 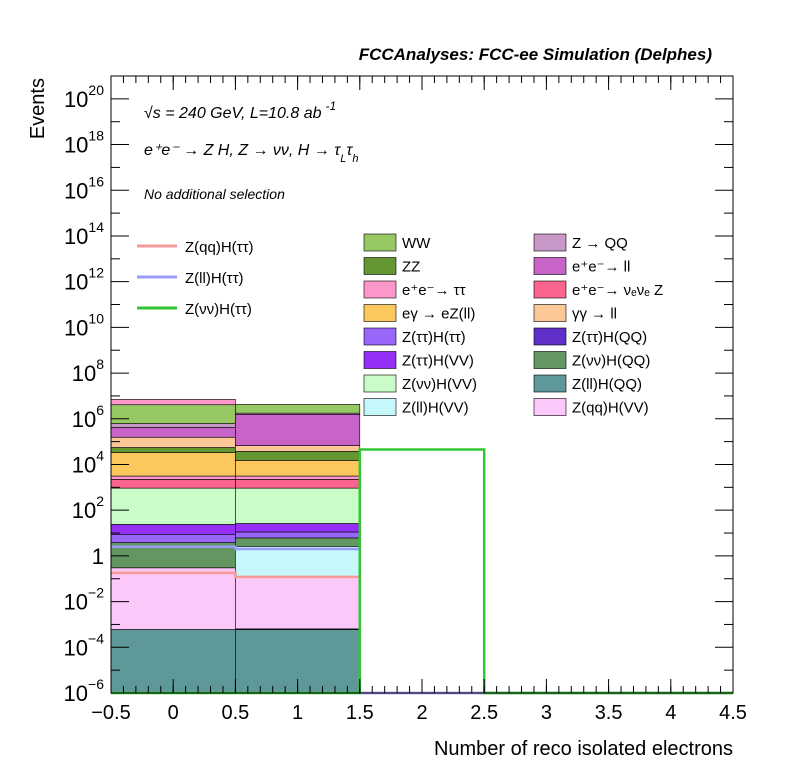 I want to click on x-tick-label: 1, so click(x=297, y=713).